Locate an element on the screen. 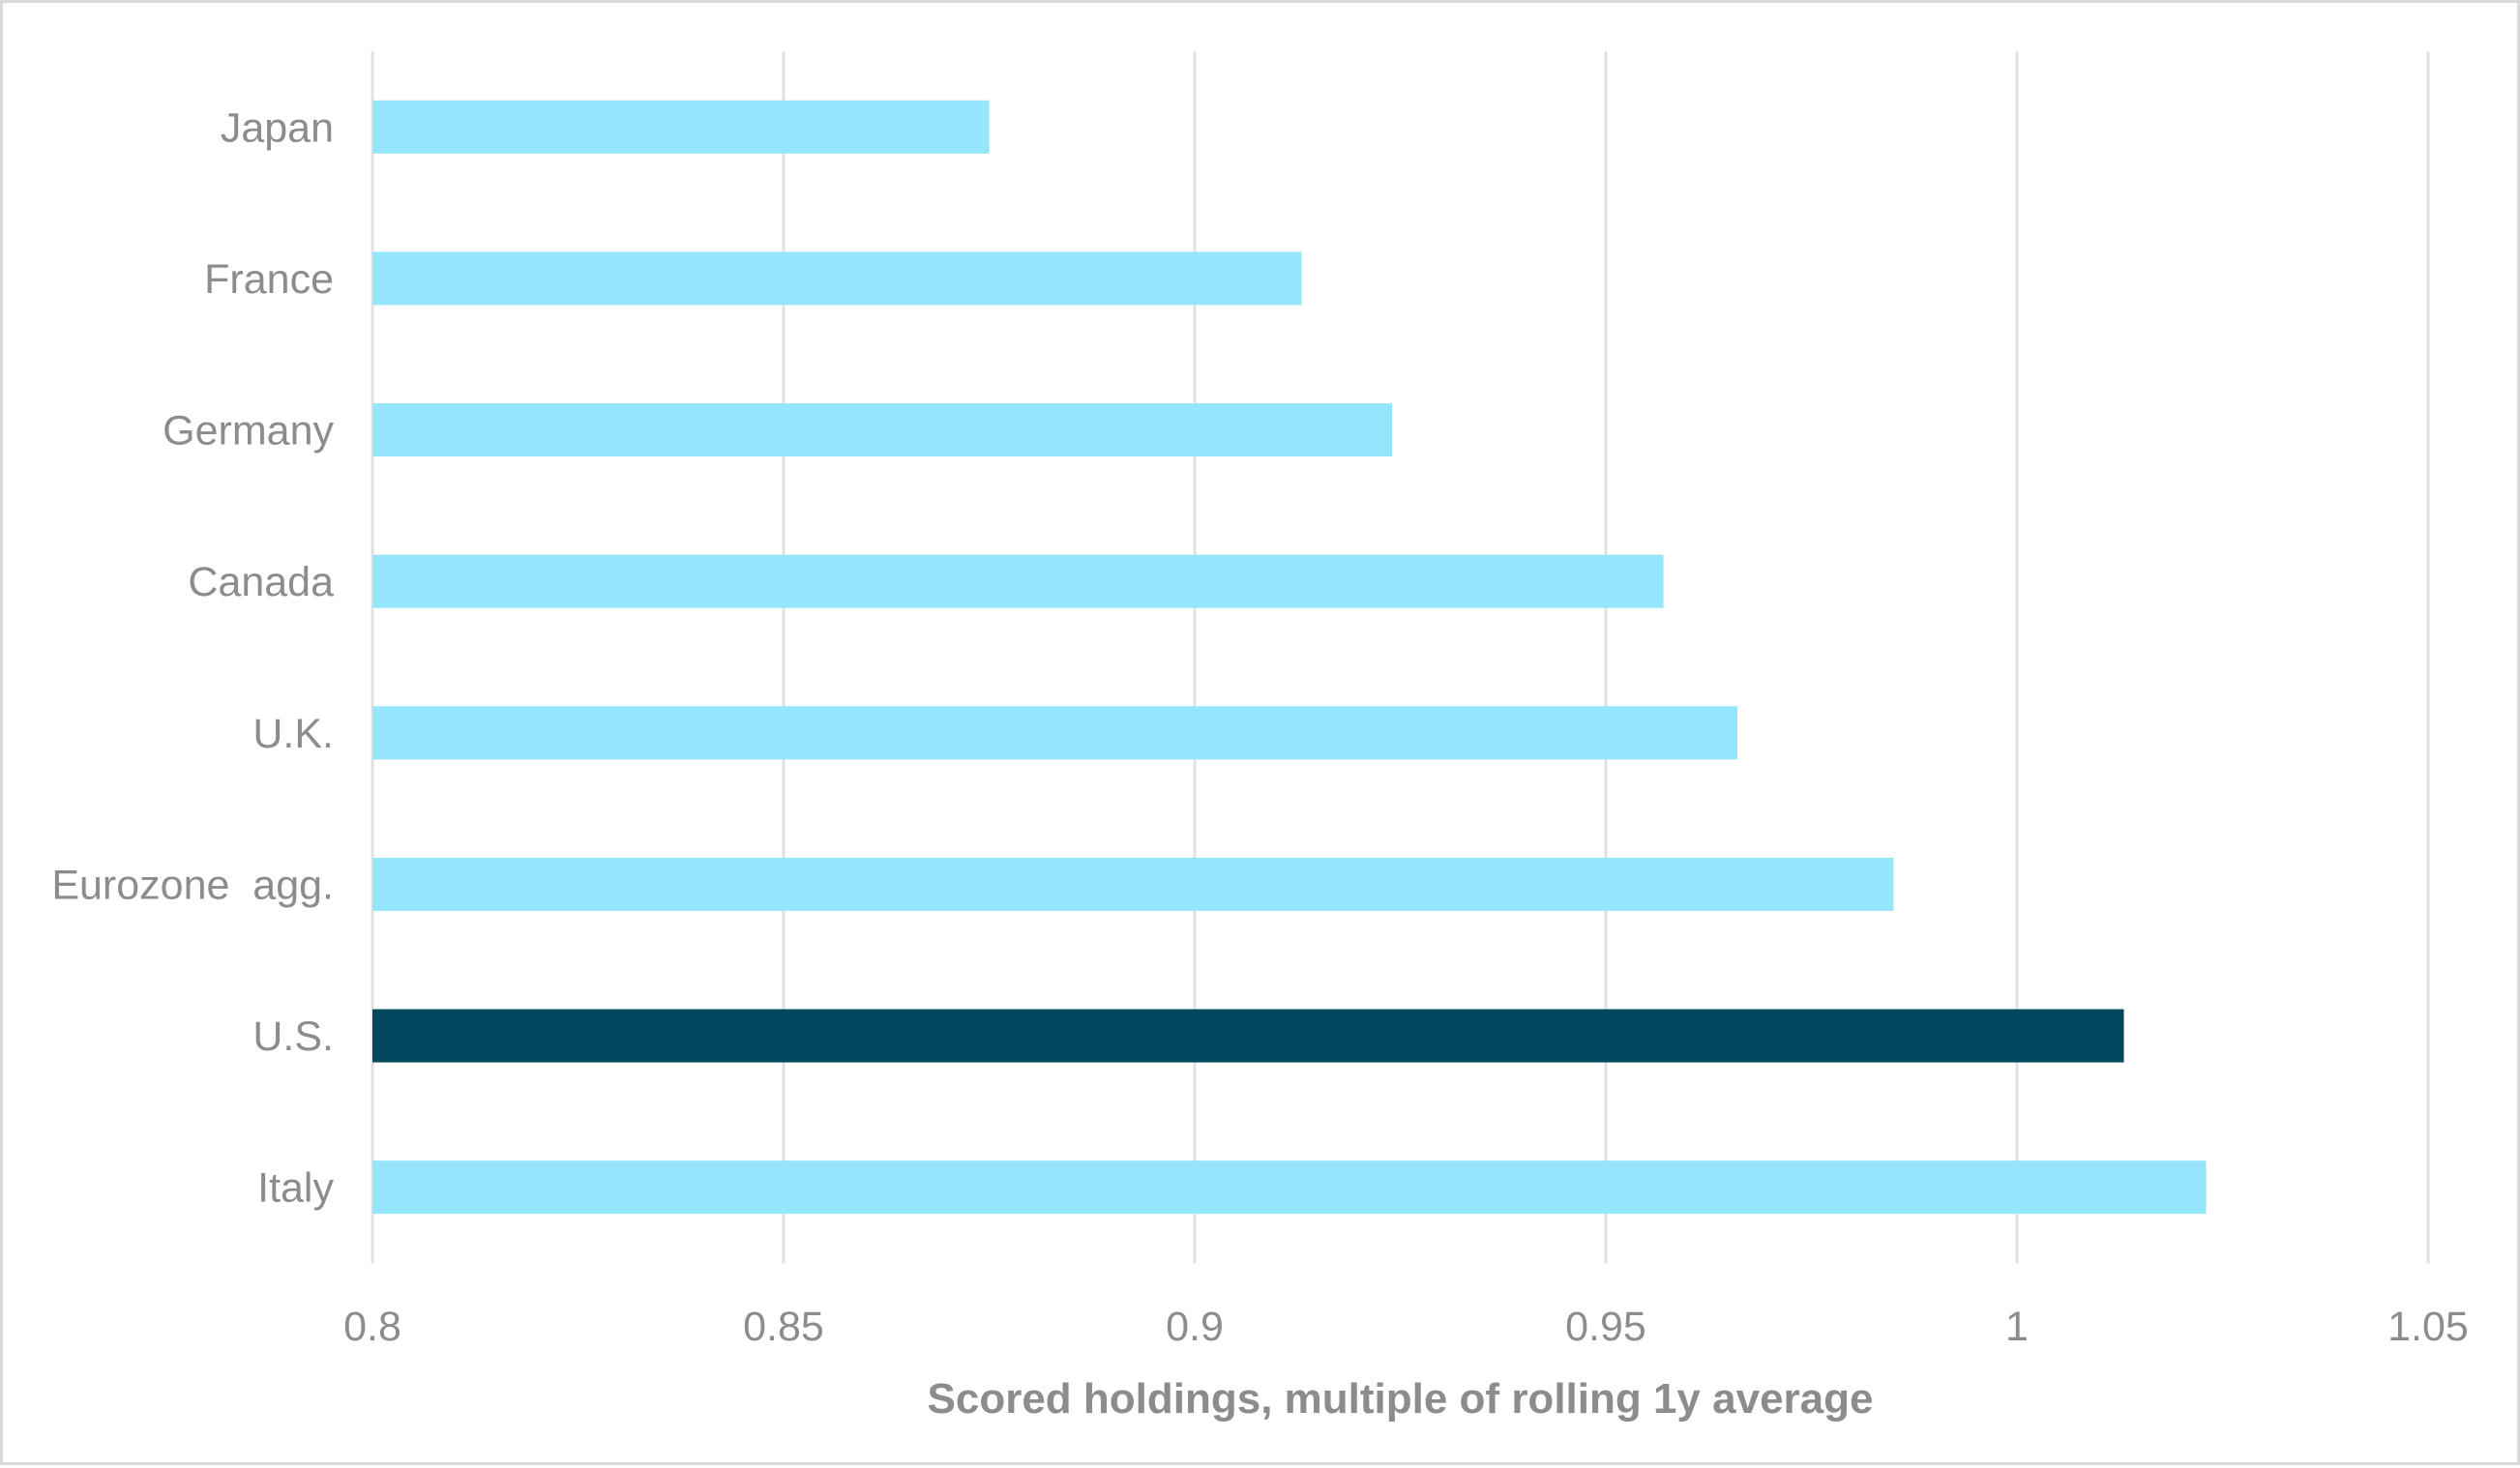  category-label: France is located at coordinates (269, 279).